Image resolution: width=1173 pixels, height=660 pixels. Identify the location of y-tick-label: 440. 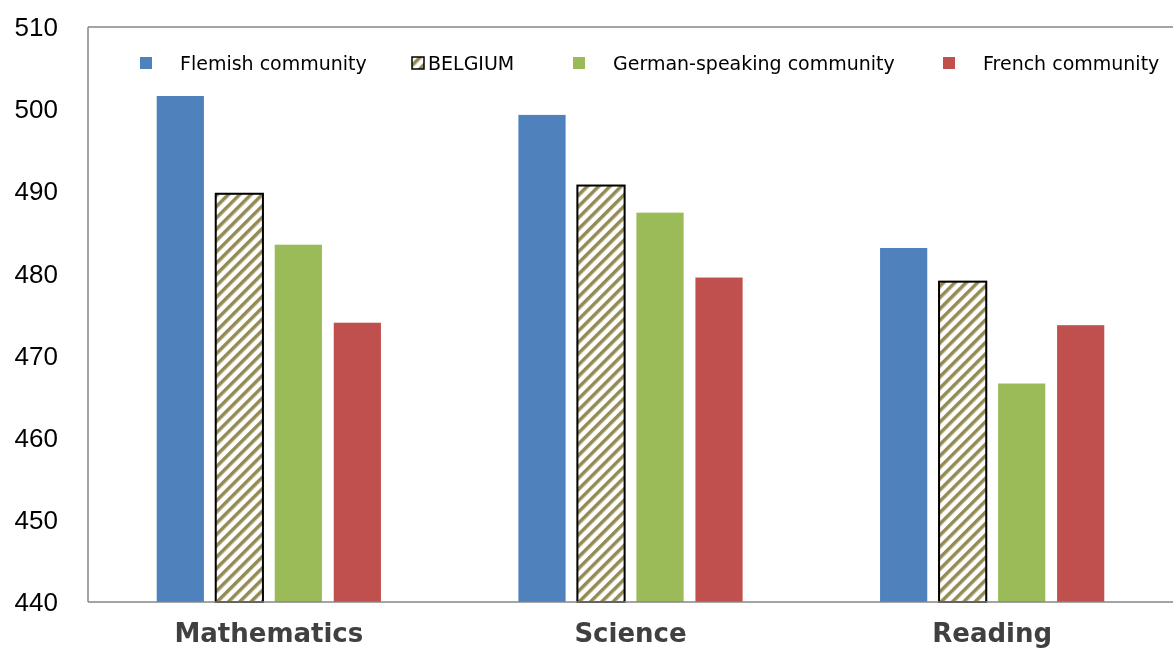
(36, 602).